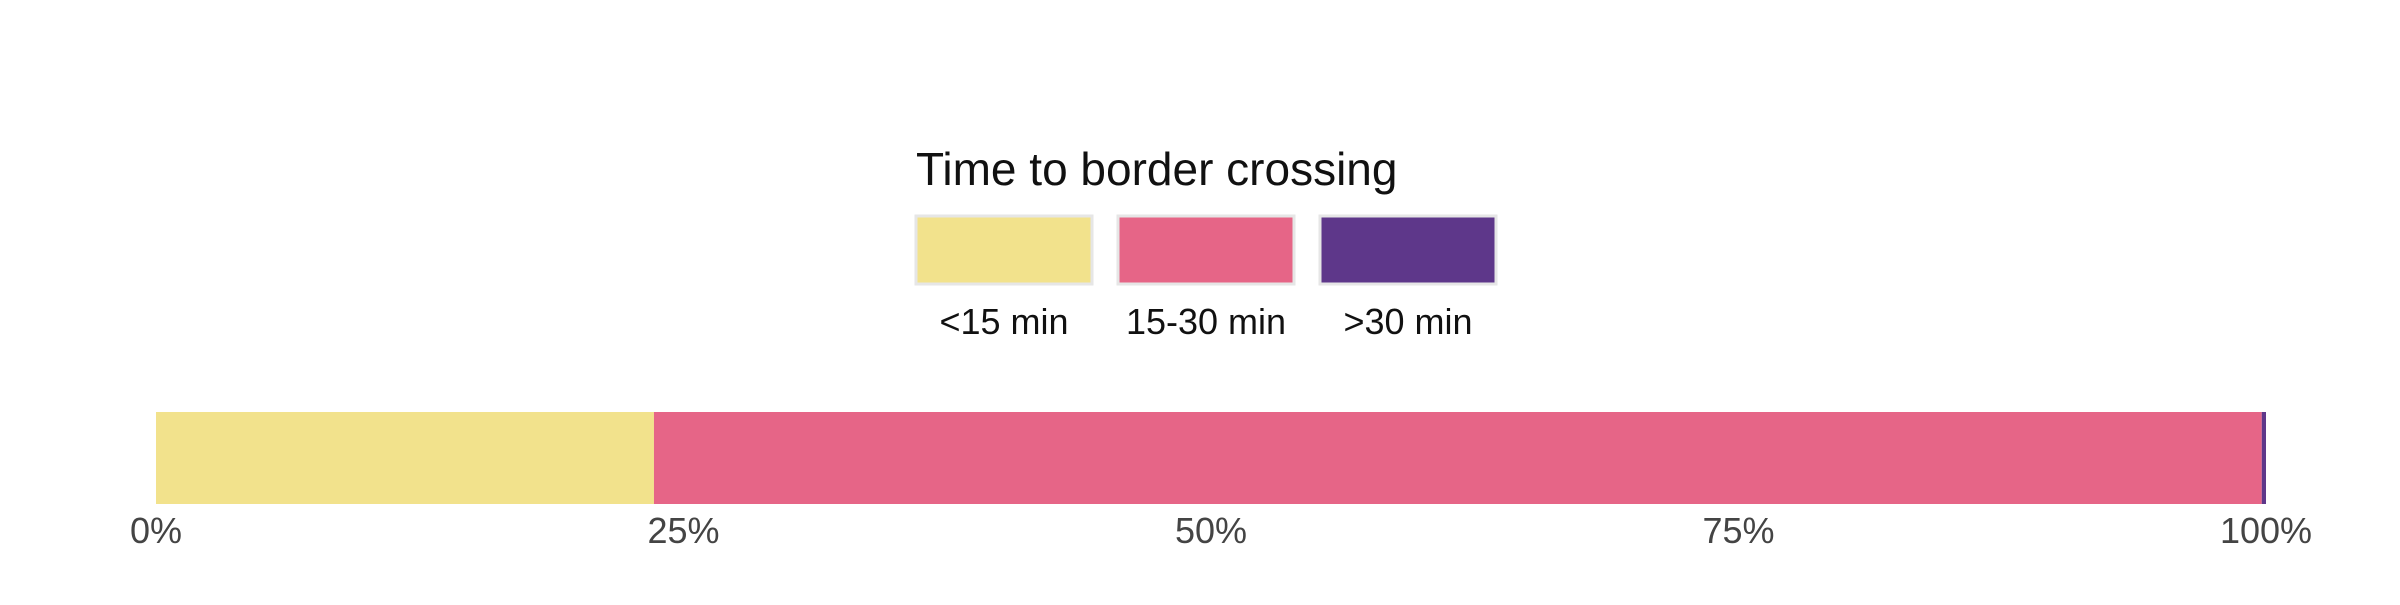 The width and height of the screenshot is (2400, 605). What do you see at coordinates (2263, 458) in the screenshot?
I see `bar-segment-gt-30-min` at bounding box center [2263, 458].